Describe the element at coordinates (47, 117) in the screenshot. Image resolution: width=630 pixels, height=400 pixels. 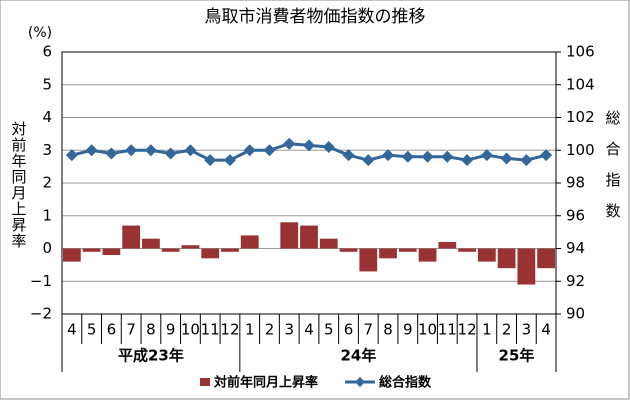
I see `y-tick-label: 4` at that location.